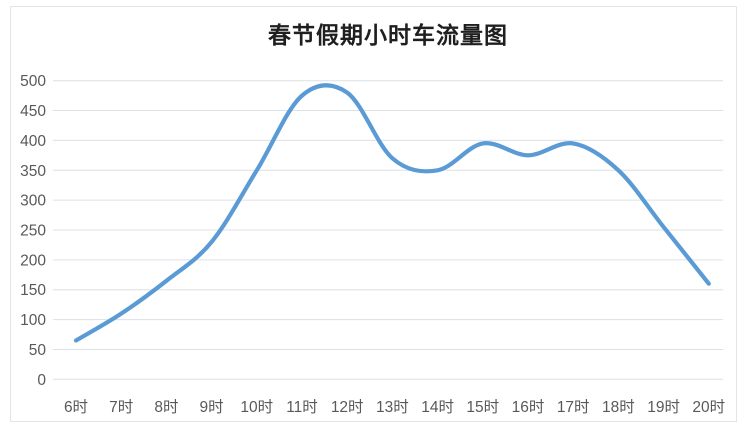 Image resolution: width=748 pixels, height=434 pixels. What do you see at coordinates (33, 231) in the screenshot?
I see `y-axis-tick-label: 250` at bounding box center [33, 231].